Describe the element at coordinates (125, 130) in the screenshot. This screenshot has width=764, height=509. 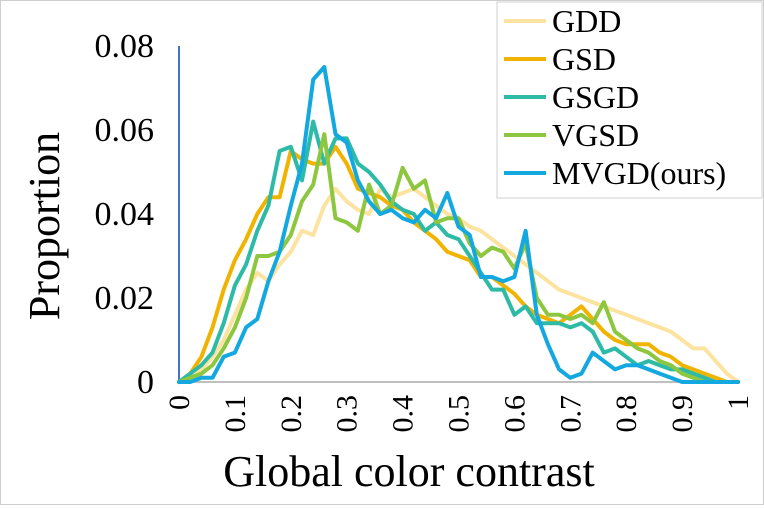
I see `y-tick-label: 0.06` at that location.